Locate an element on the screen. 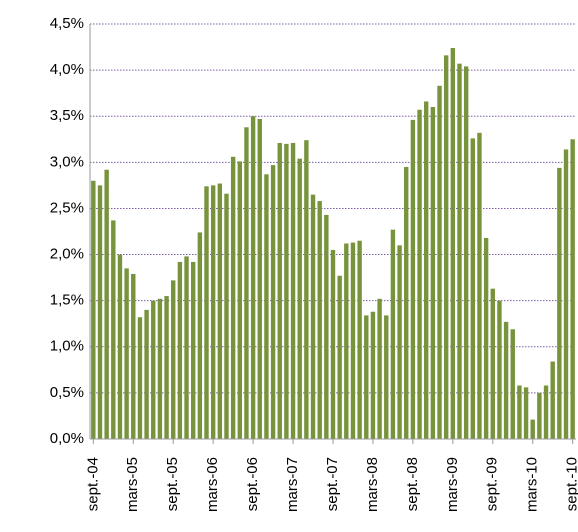  x-tick-label: sept.-09 is located at coordinates (492, 484).